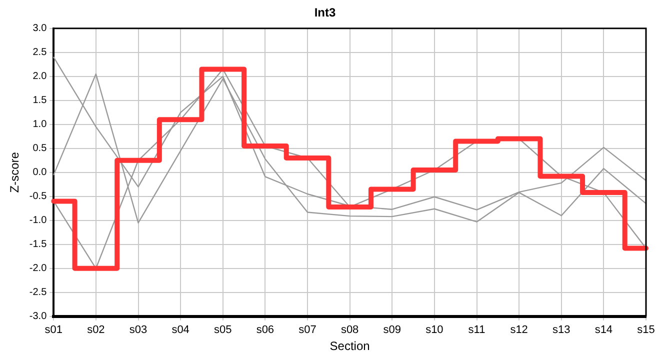 This screenshot has height=360, width=660. What do you see at coordinates (265, 330) in the screenshot?
I see `x-tick-label: s06` at bounding box center [265, 330].